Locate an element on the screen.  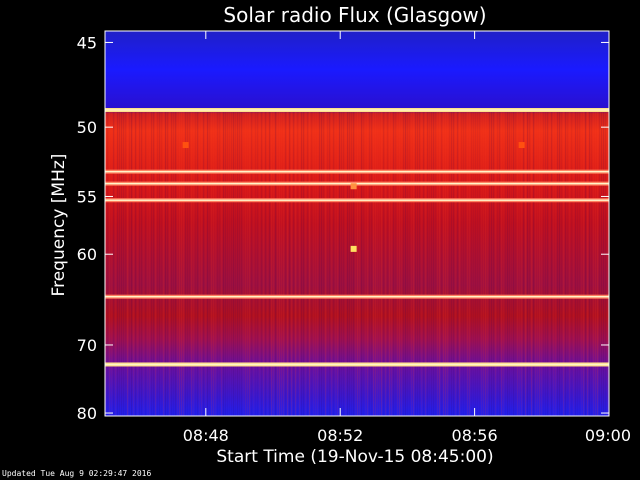
updated-timestamp: Updated Tue Aug 9 02:29:47 2016 is located at coordinates (77, 473).